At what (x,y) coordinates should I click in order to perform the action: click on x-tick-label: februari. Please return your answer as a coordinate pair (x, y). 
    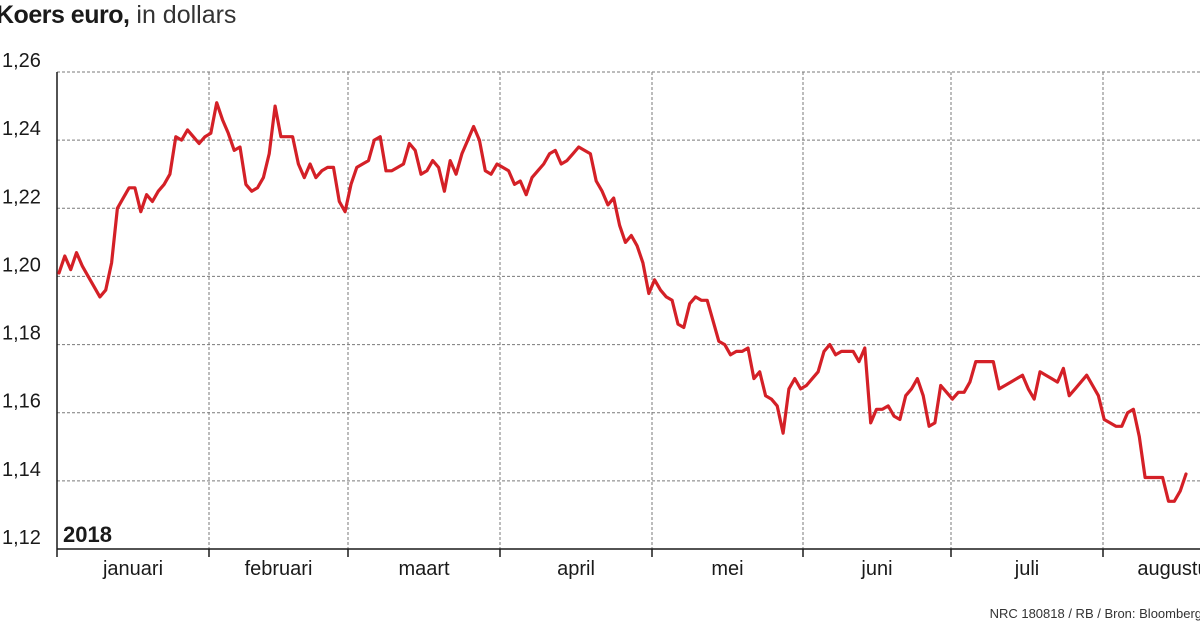
    Looking at the image, I should click on (279, 569).